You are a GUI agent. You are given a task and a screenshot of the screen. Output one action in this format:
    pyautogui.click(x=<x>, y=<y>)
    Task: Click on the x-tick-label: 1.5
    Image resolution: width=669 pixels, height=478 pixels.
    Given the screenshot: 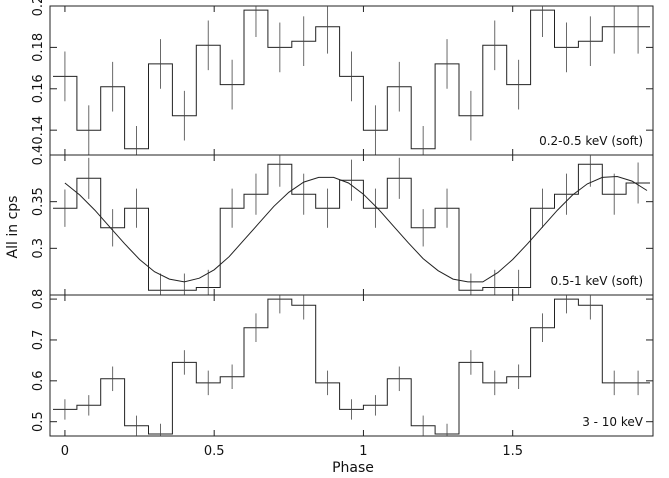 What is the action you would take?
    pyautogui.click(x=512, y=451)
    